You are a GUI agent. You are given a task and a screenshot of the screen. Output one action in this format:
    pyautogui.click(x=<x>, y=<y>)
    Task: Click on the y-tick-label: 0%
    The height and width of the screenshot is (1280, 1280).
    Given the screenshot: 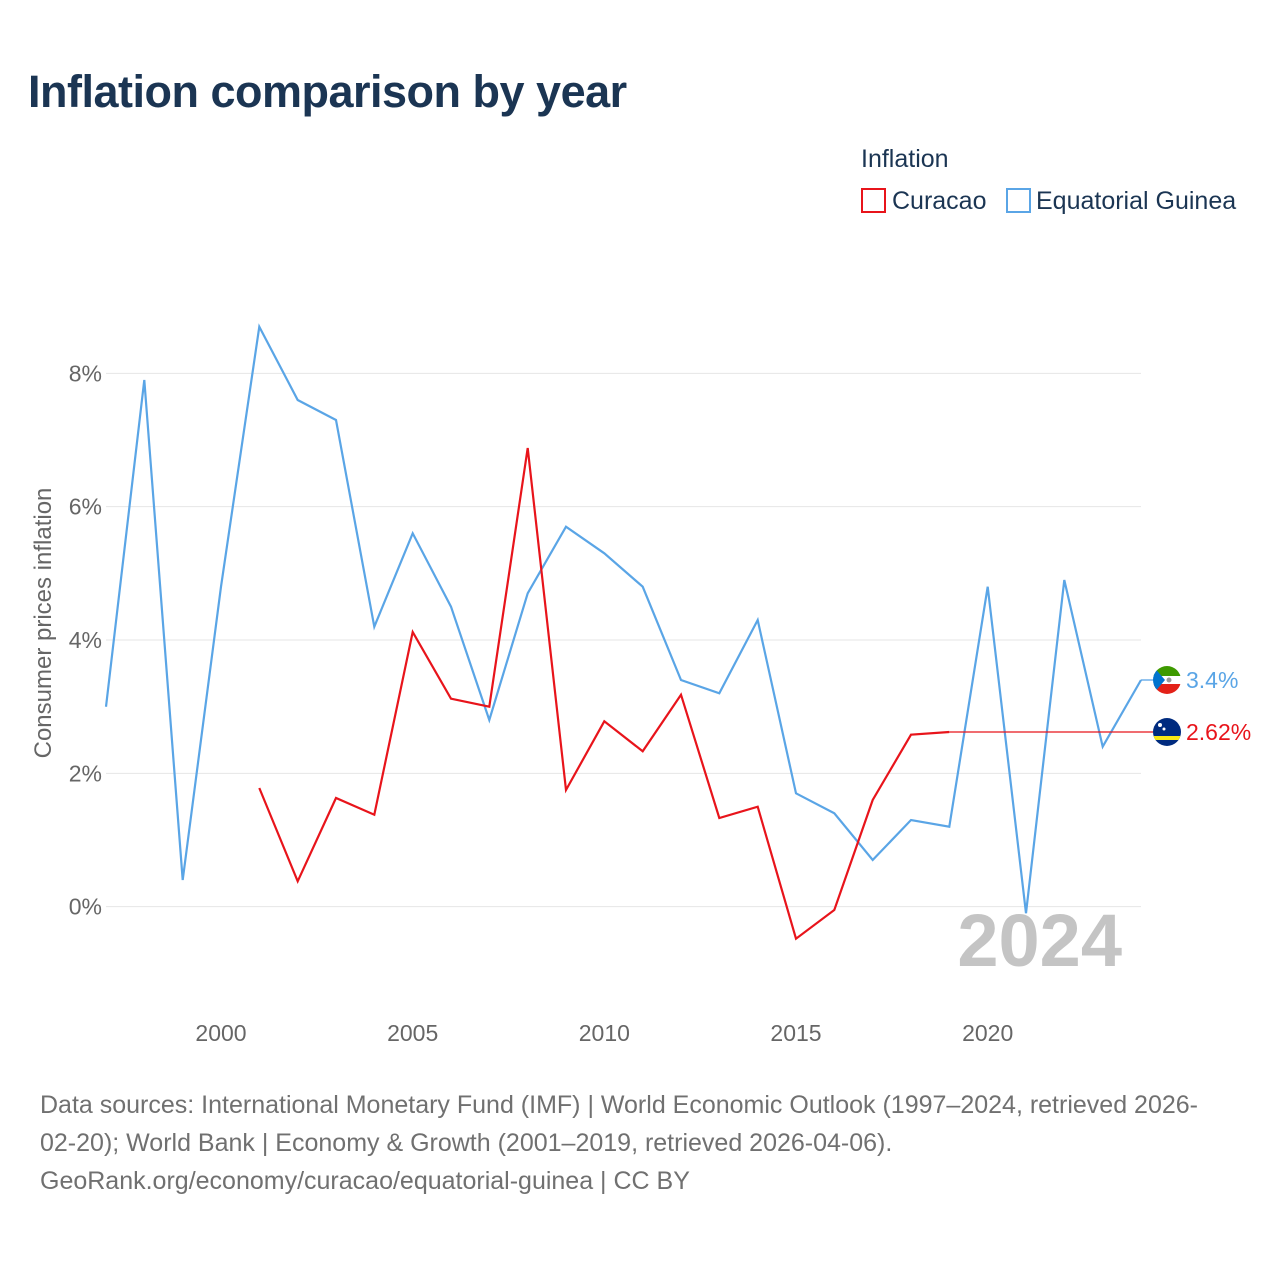 What is the action you would take?
    pyautogui.click(x=85, y=907)
    